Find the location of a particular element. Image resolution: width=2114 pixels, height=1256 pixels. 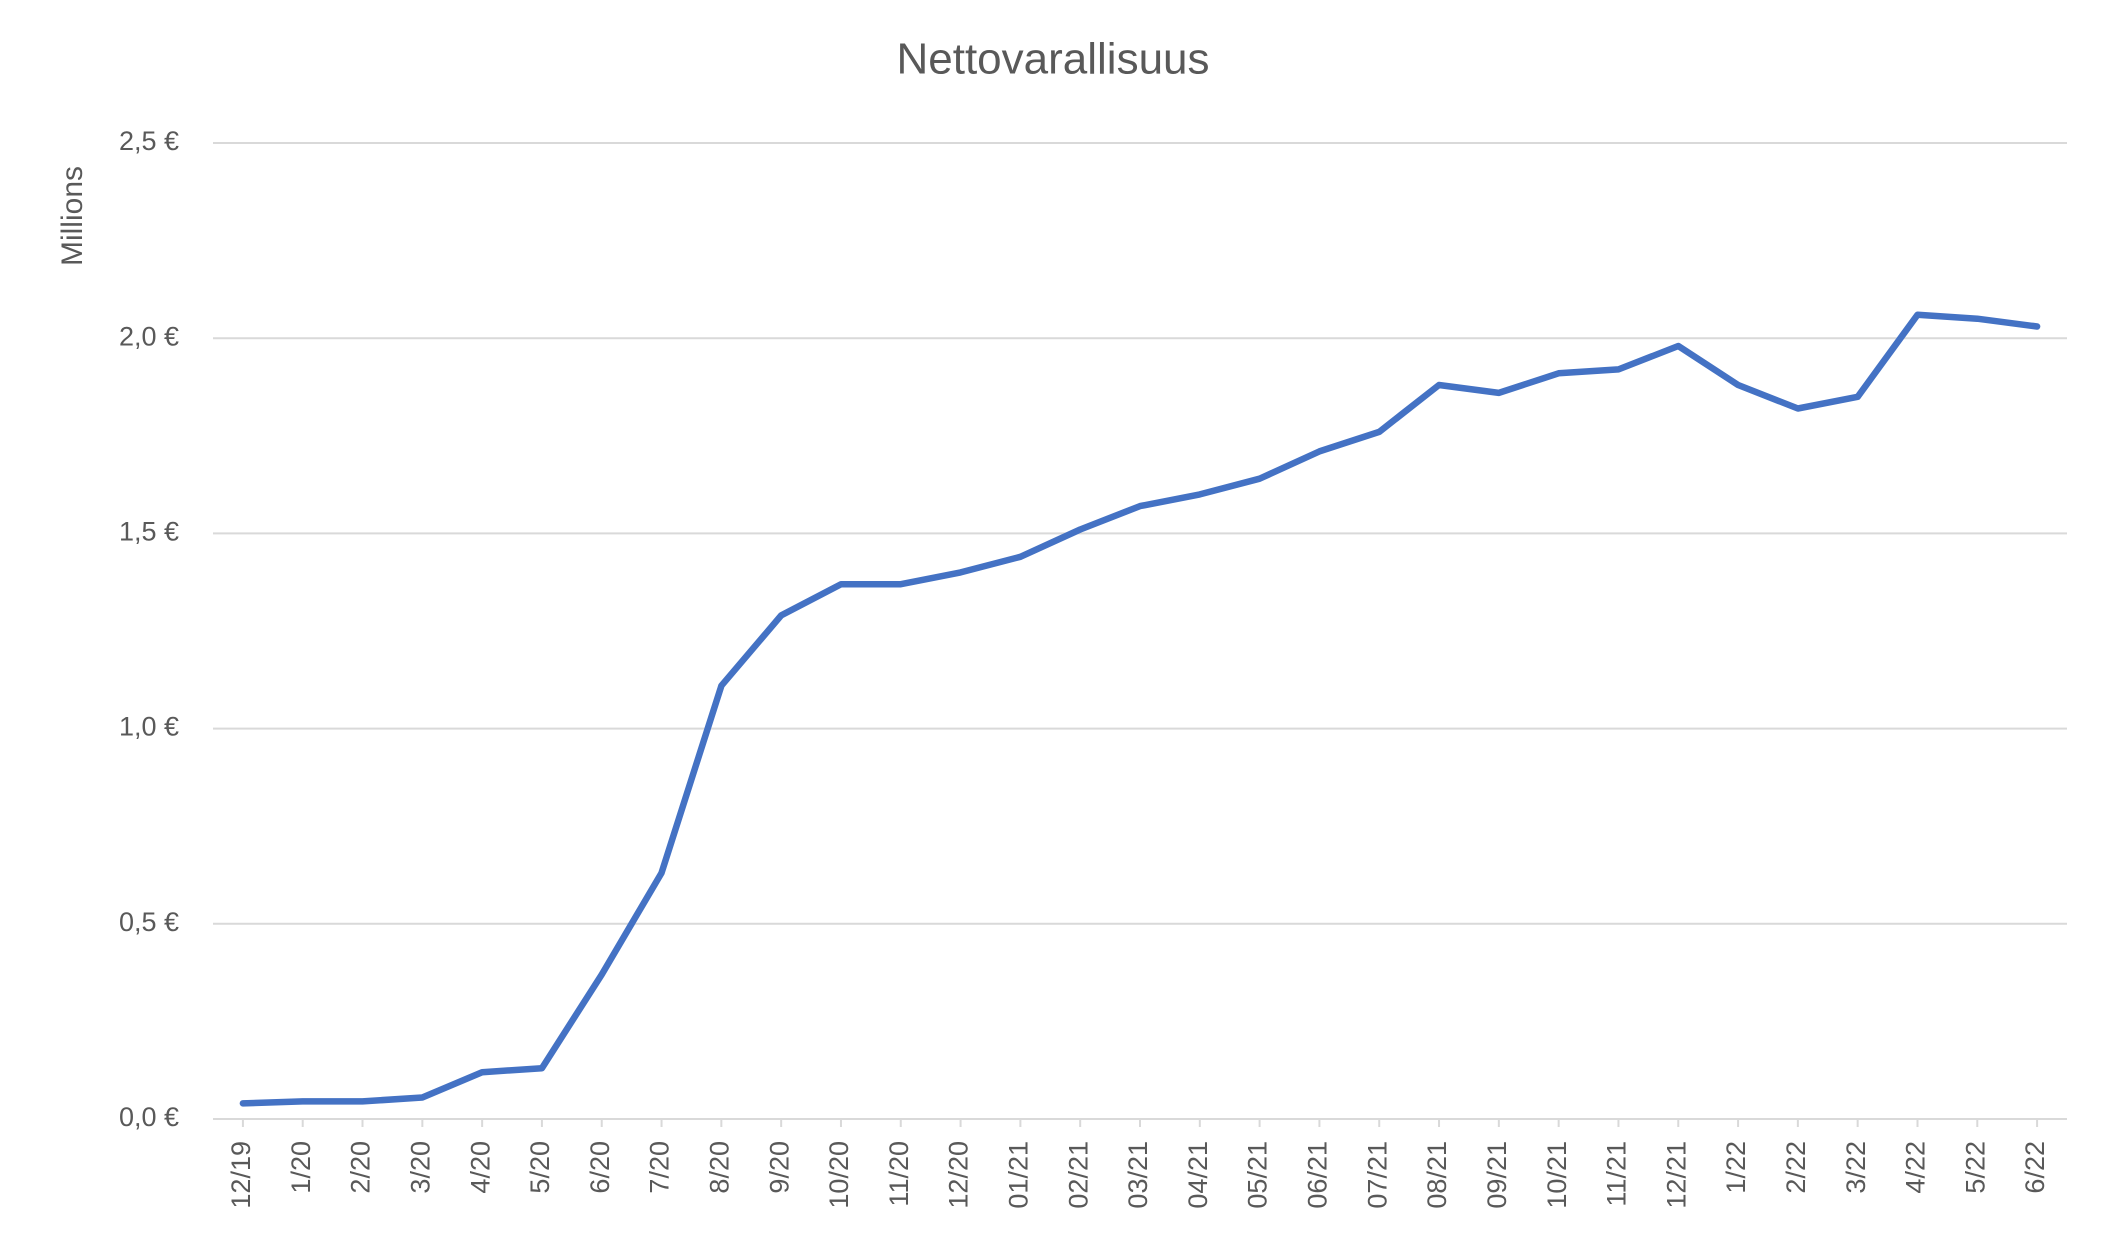

x-tick-label: 4/22 is located at coordinates (1916, 1167).